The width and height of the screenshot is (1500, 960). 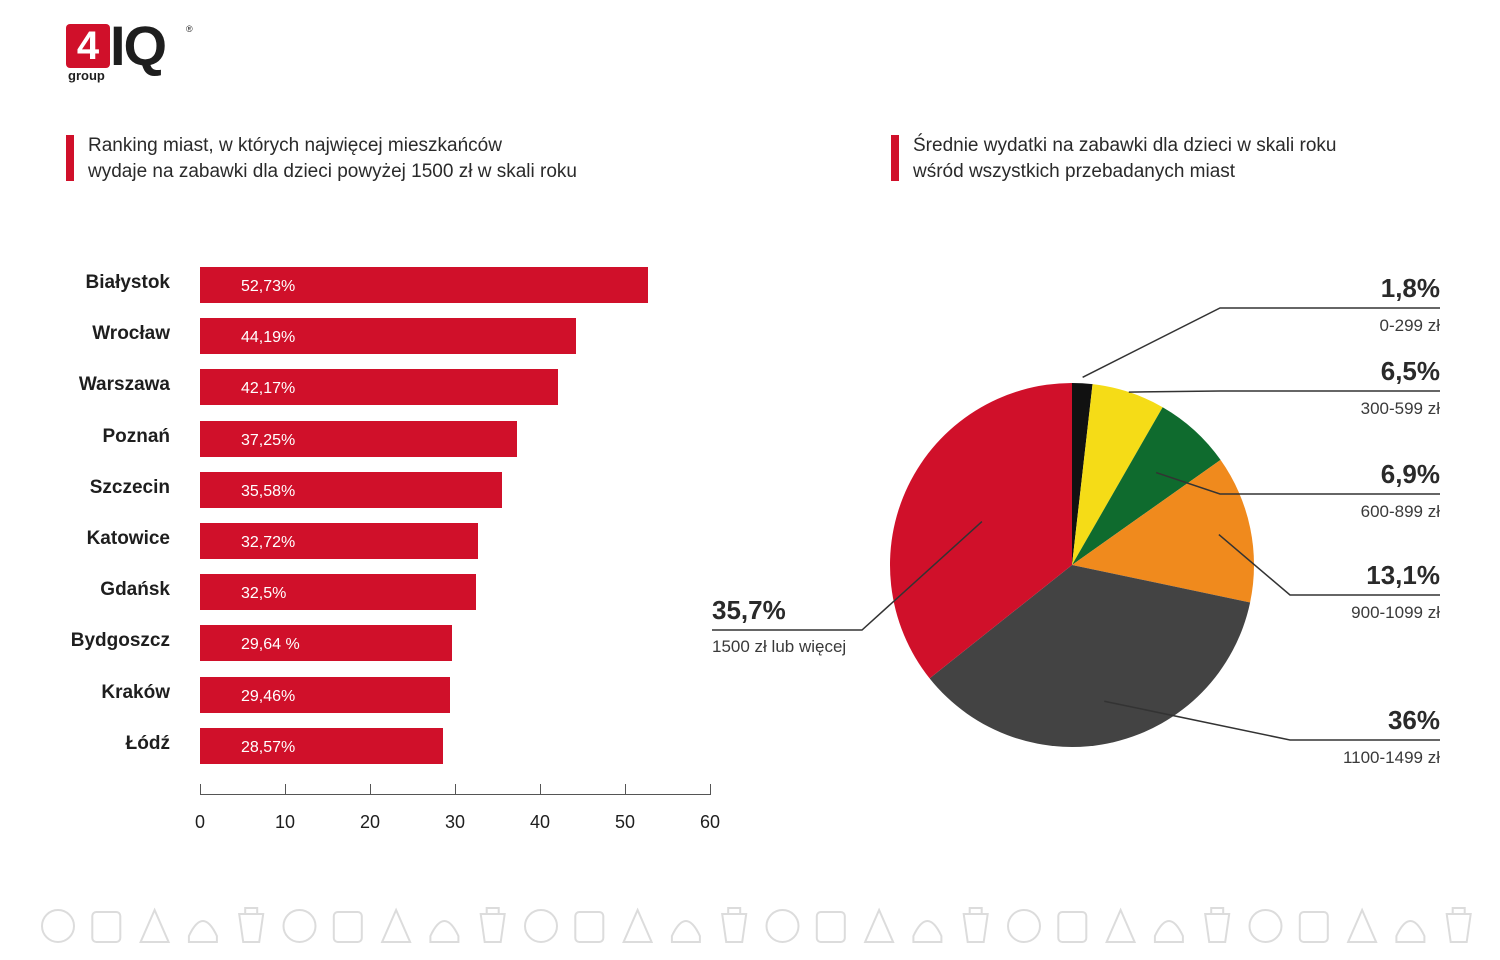 I want to click on bar-value-label: 32,5%, so click(x=264, y=594).